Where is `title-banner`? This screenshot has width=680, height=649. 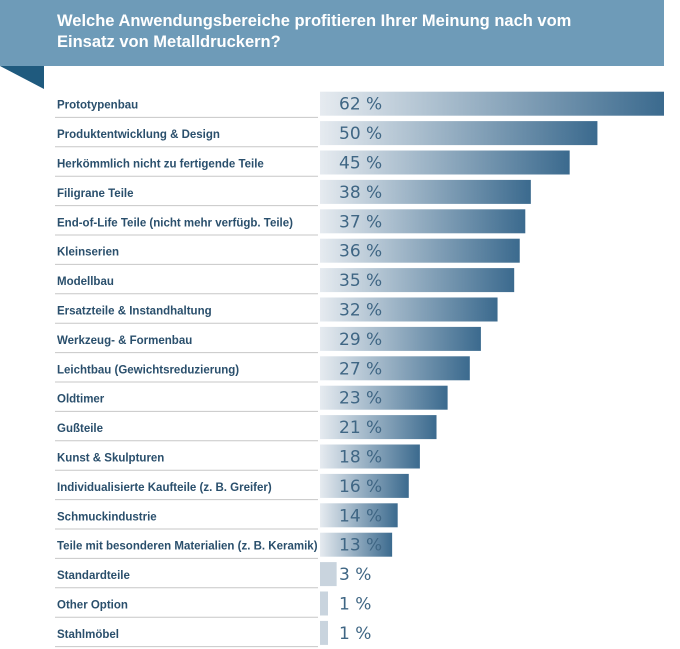
title-banner is located at coordinates (332, 33).